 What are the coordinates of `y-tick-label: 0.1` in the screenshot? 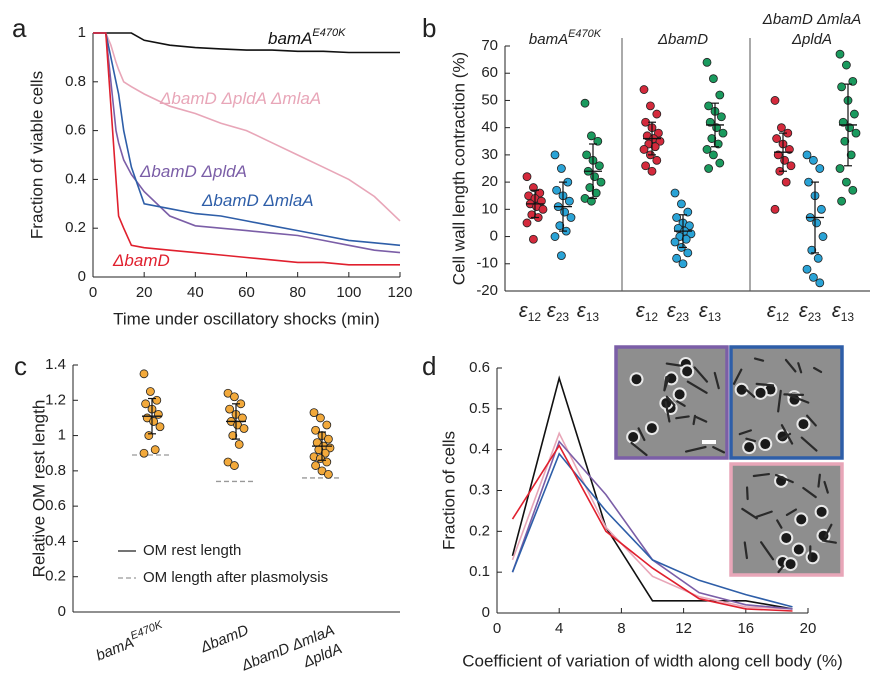 It's located at (479, 571).